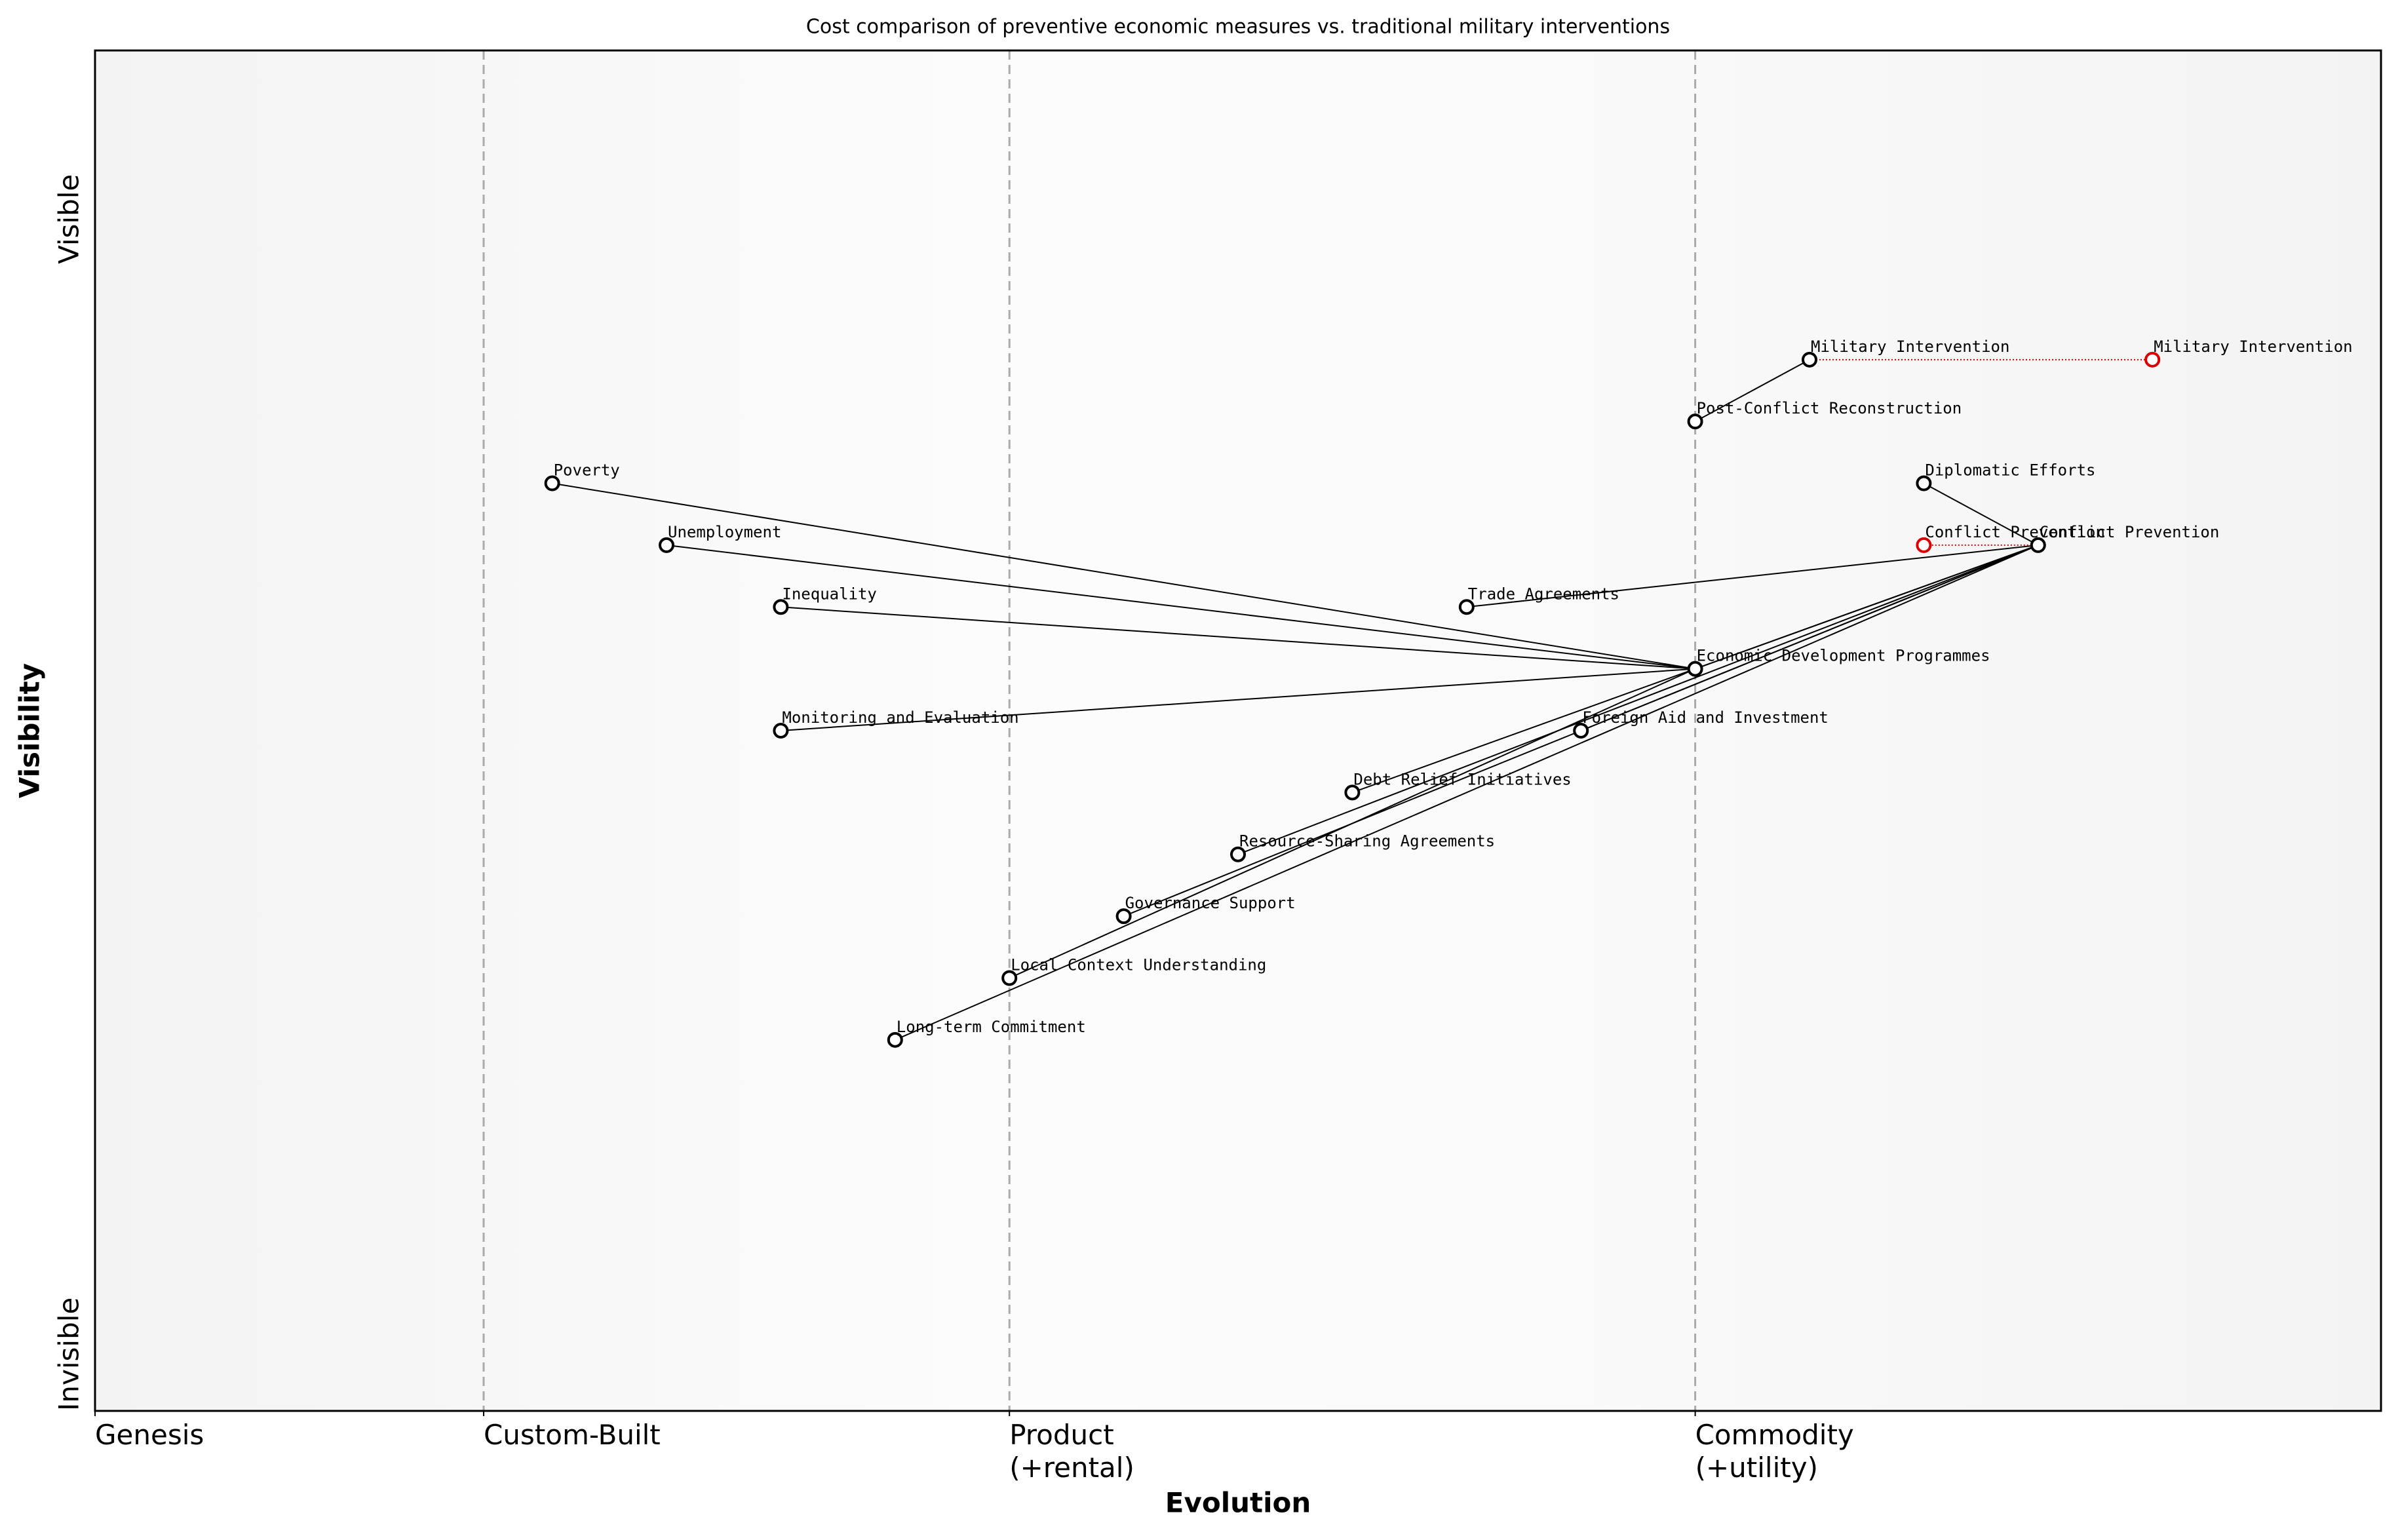 The height and width of the screenshot is (1540, 2400). Describe the element at coordinates (1705, 717) in the screenshot. I see `node-label: Foreign Aid and Investment` at that location.